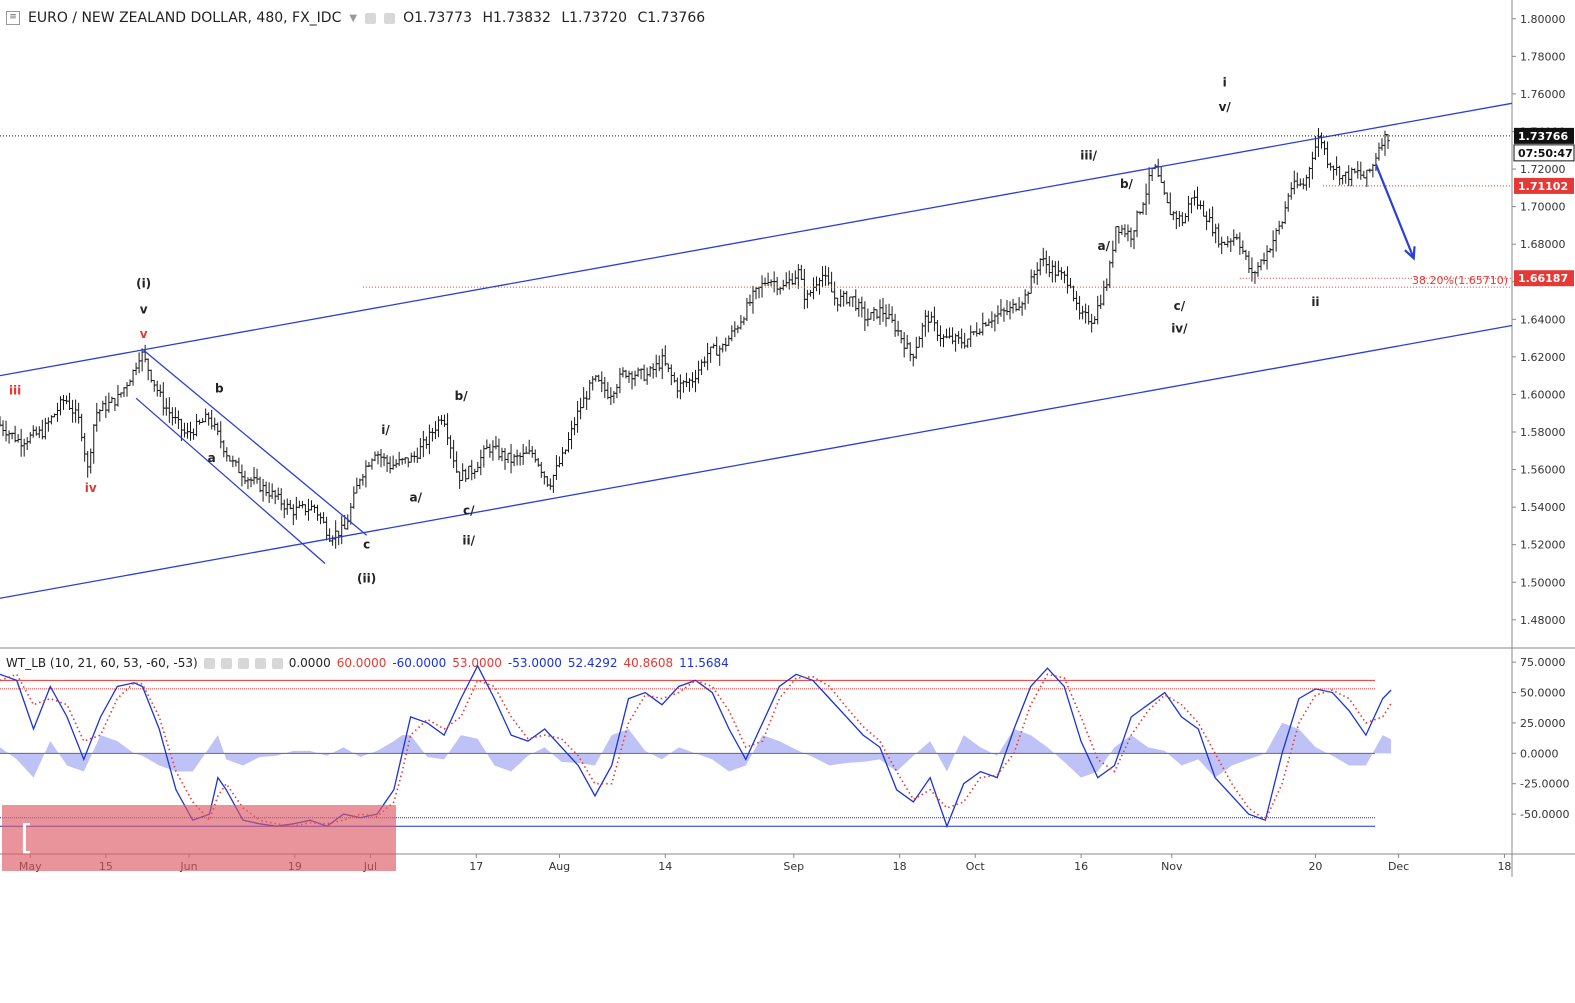 The width and height of the screenshot is (1575, 1003). What do you see at coordinates (594, 18) in the screenshot?
I see `low-value: L1.73720` at bounding box center [594, 18].